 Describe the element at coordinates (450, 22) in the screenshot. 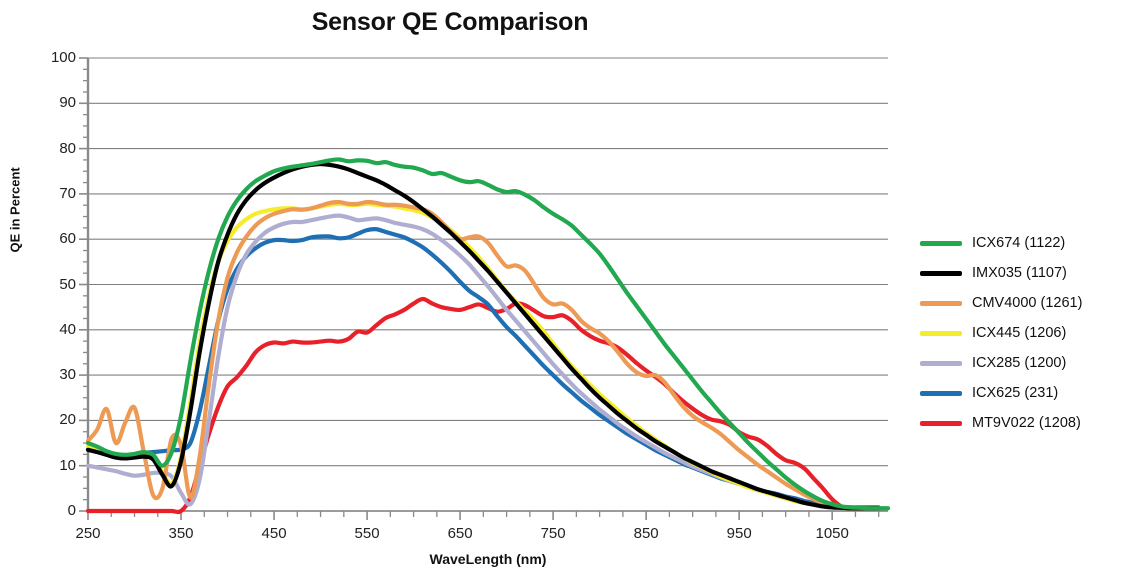

I see `chart-title: Sensor QE Comparison` at that location.